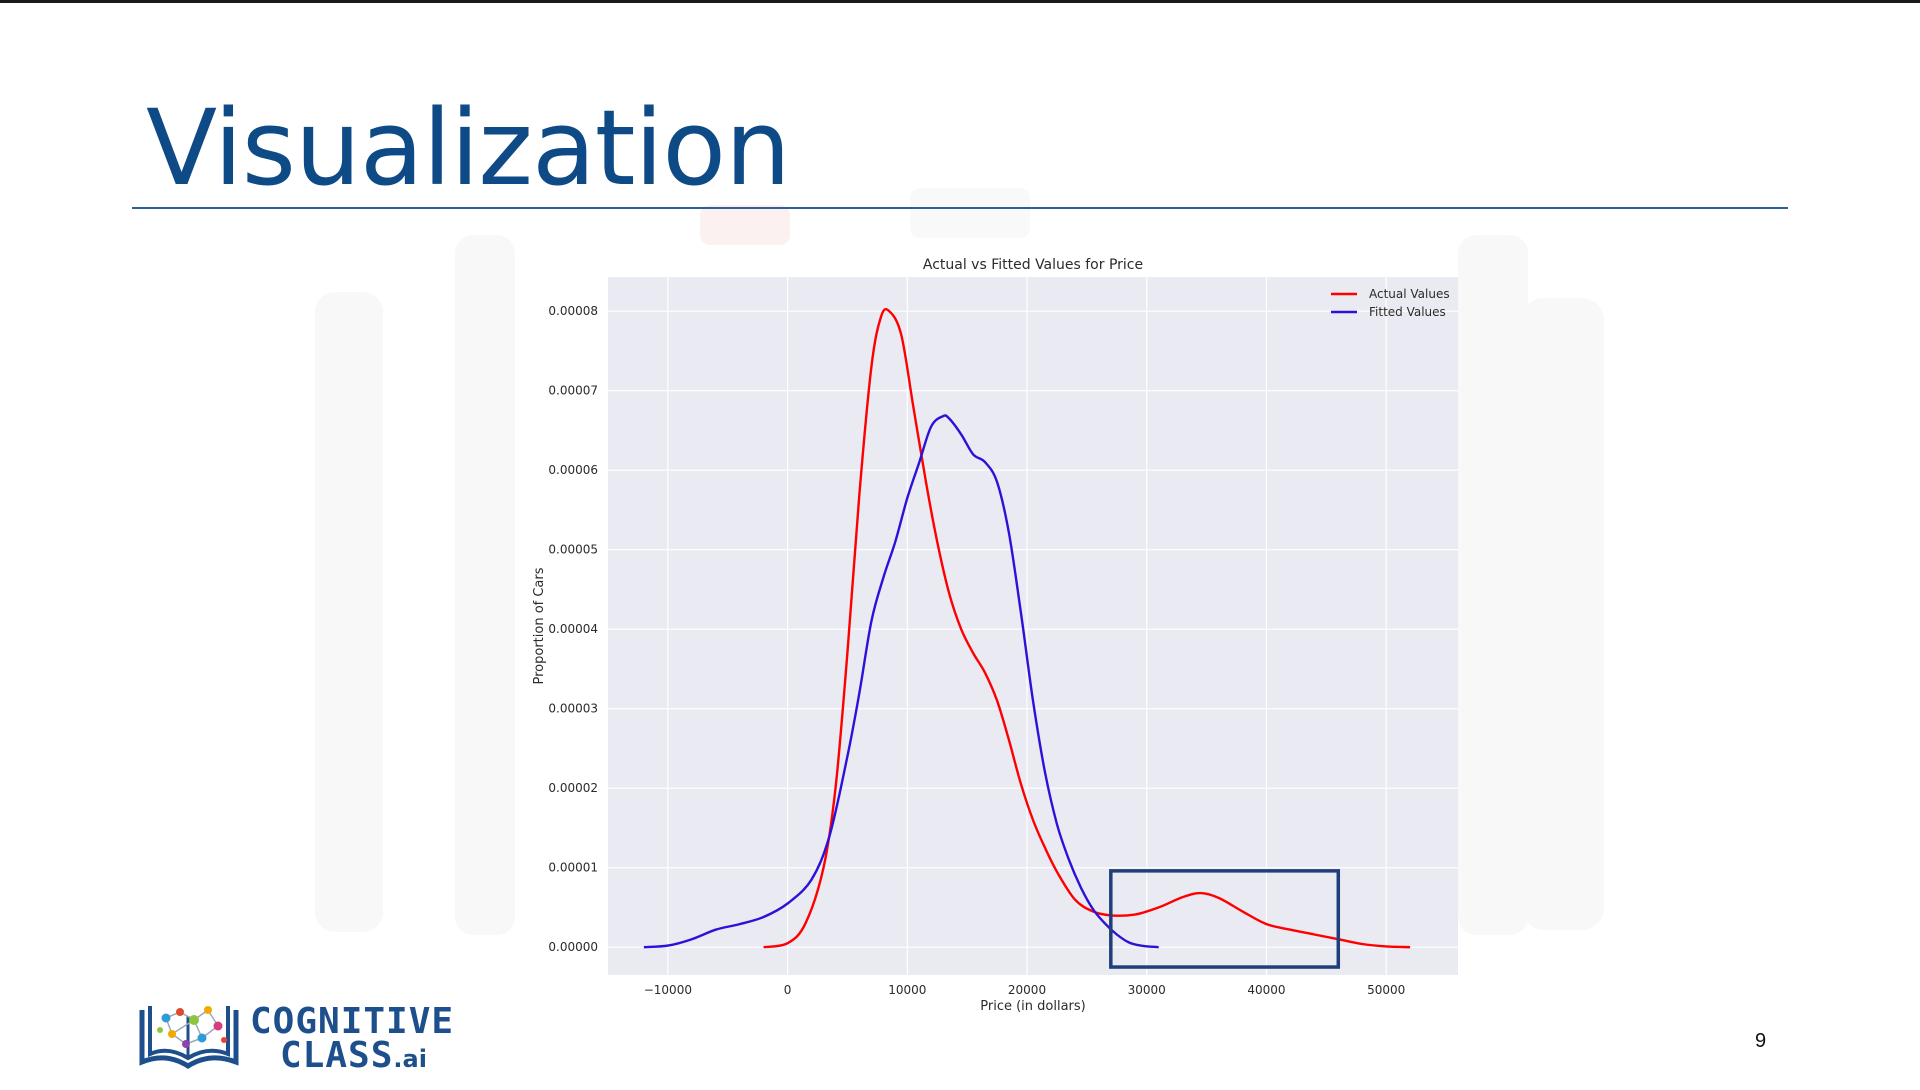 This screenshot has width=1920, height=1090. I want to click on x-tick-label: 30000, so click(1147, 990).